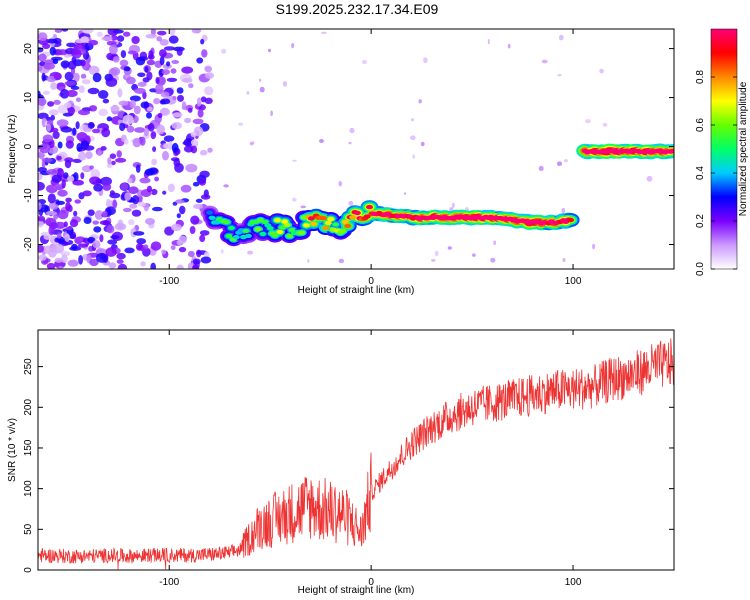 The image size is (750, 600). What do you see at coordinates (700, 125) in the screenshot?
I see `colorbar-tick-label: 0.6` at bounding box center [700, 125].